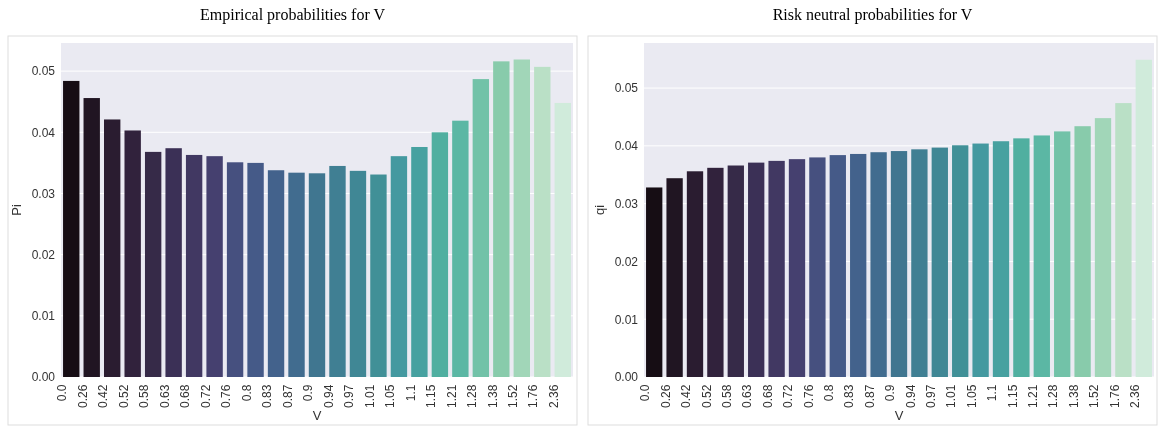 This screenshot has width=1160, height=429. Describe the element at coordinates (872, 15) in the screenshot. I see `chart-title: Risk neutral probabilities for V` at that location.